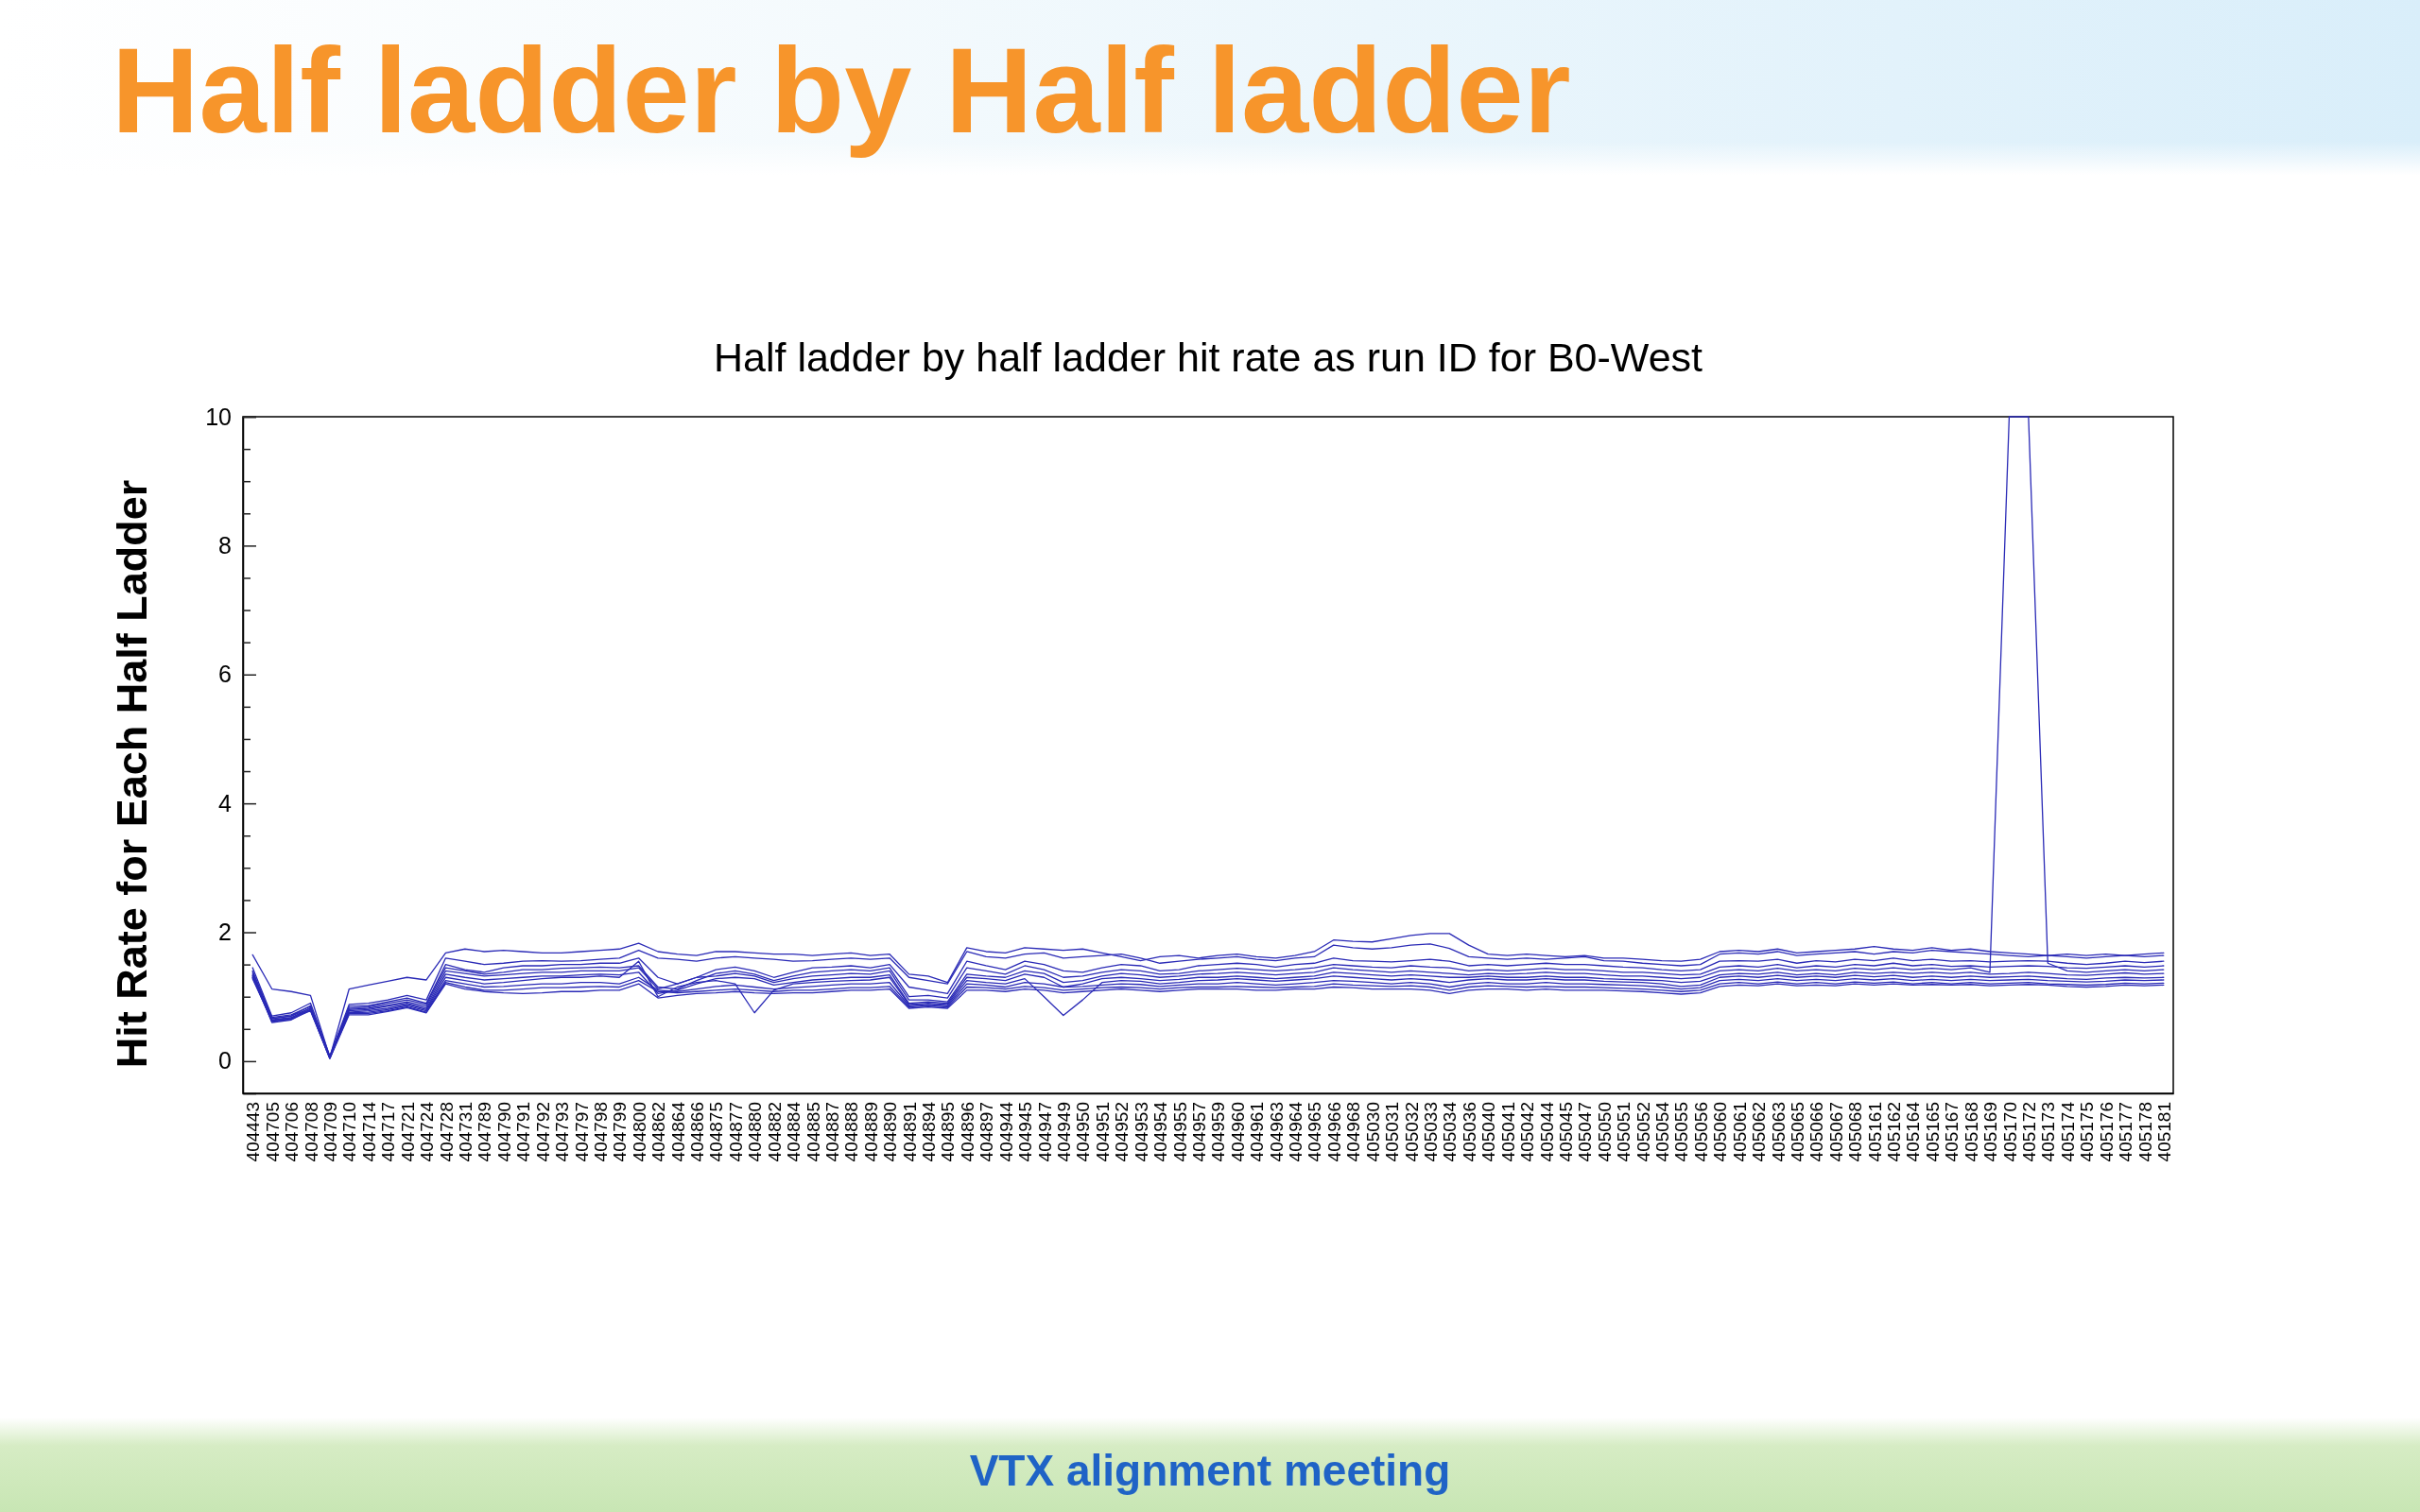 The image size is (2420, 1512). I want to click on x-tick-label: 404875, so click(717, 1132).